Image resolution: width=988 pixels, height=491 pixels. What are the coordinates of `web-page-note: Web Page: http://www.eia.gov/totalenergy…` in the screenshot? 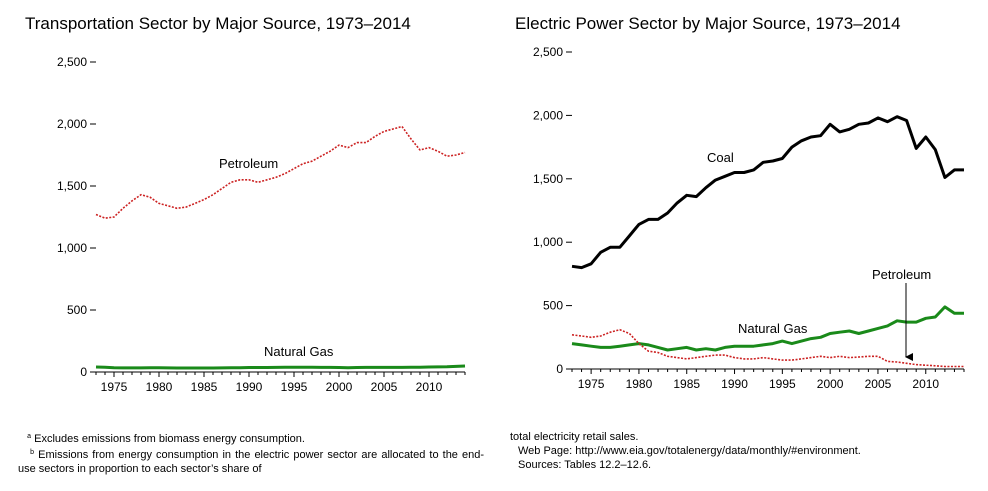 It's located at (689, 451).